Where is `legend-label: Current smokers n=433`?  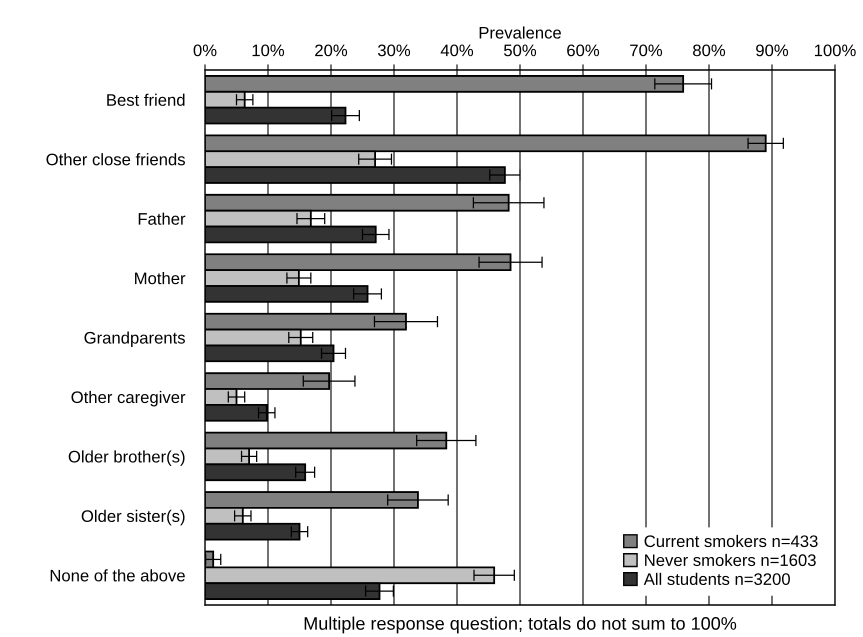
legend-label: Current smokers n=433 is located at coordinates (731, 541).